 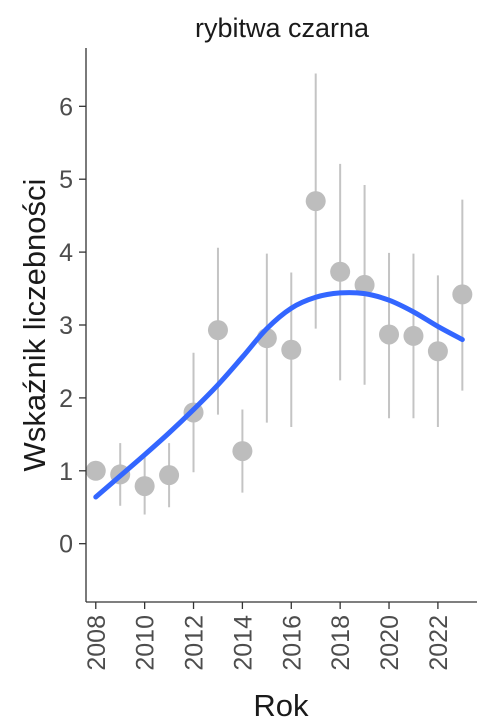 I want to click on x-tick-label: 2022, so click(x=439, y=643).